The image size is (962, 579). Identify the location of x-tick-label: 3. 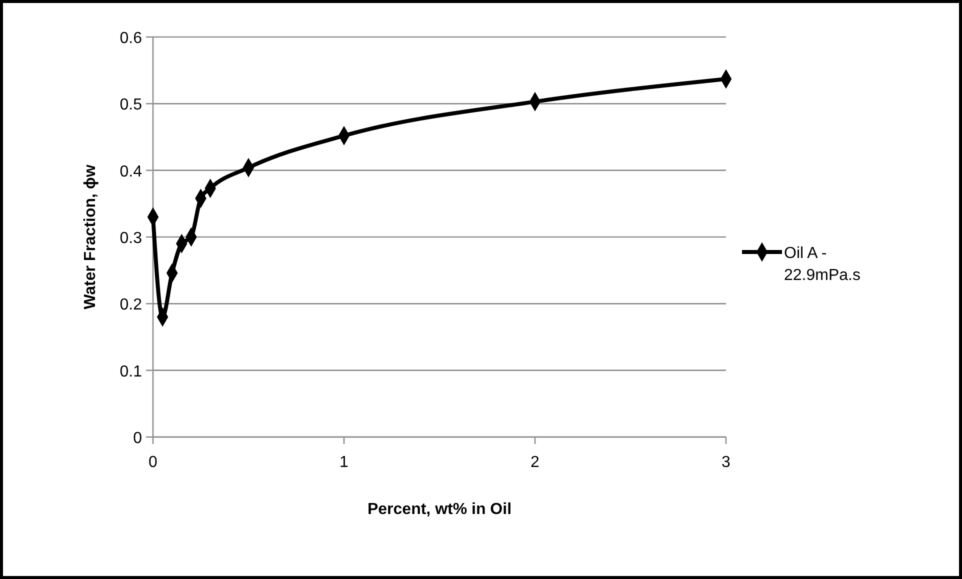
(726, 462).